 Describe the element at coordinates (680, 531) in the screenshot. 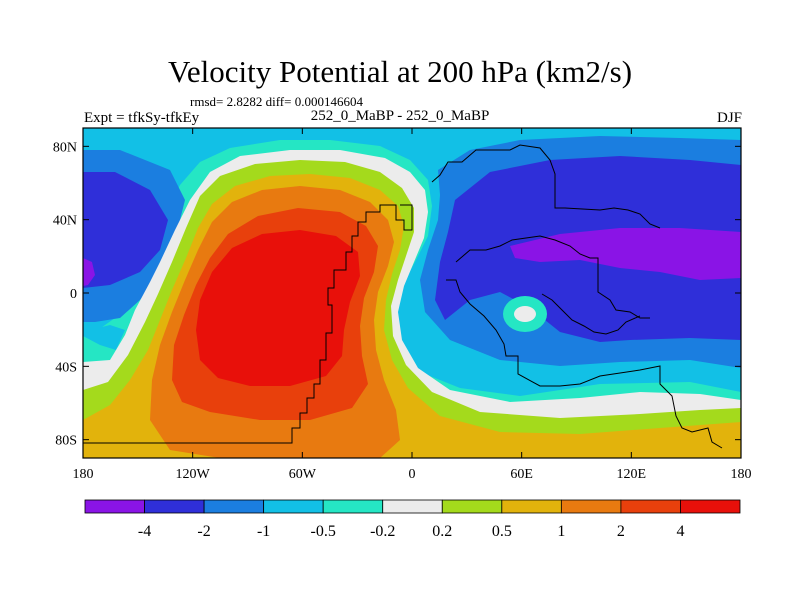

I see `colorbar-label: 4` at that location.